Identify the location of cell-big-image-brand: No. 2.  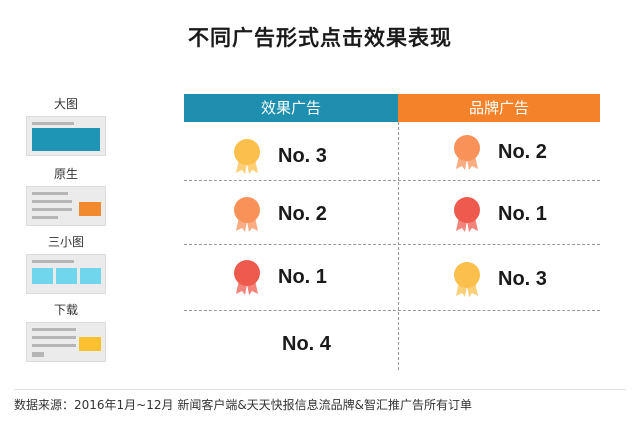
(498, 152).